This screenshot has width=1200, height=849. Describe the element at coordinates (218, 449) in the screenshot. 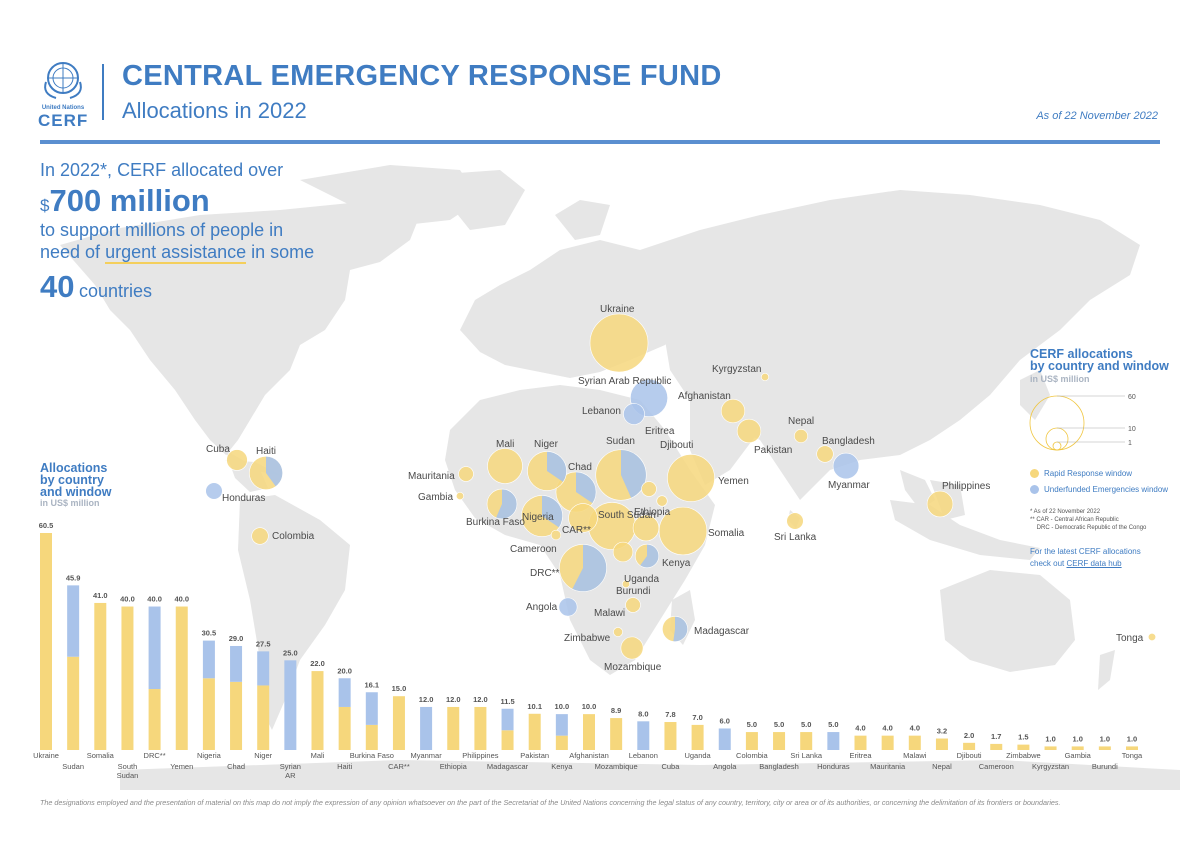

I see `map-label-cuba: Cuba` at that location.